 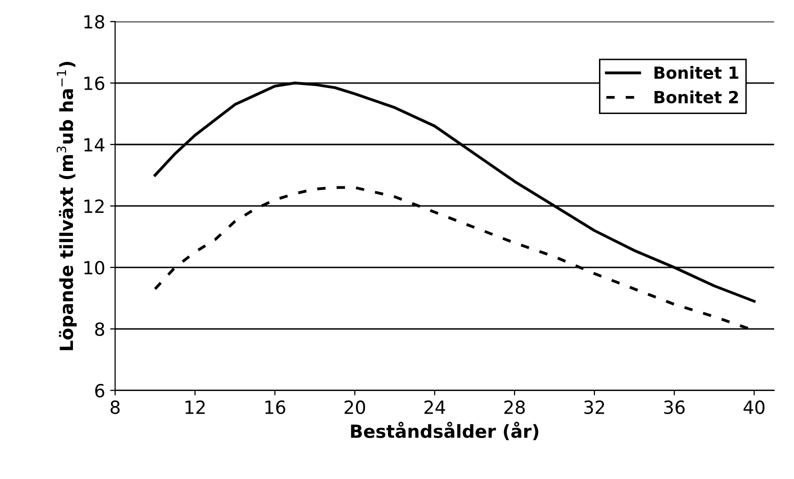 I want to click on y-tick-label: 8, so click(x=99, y=329).